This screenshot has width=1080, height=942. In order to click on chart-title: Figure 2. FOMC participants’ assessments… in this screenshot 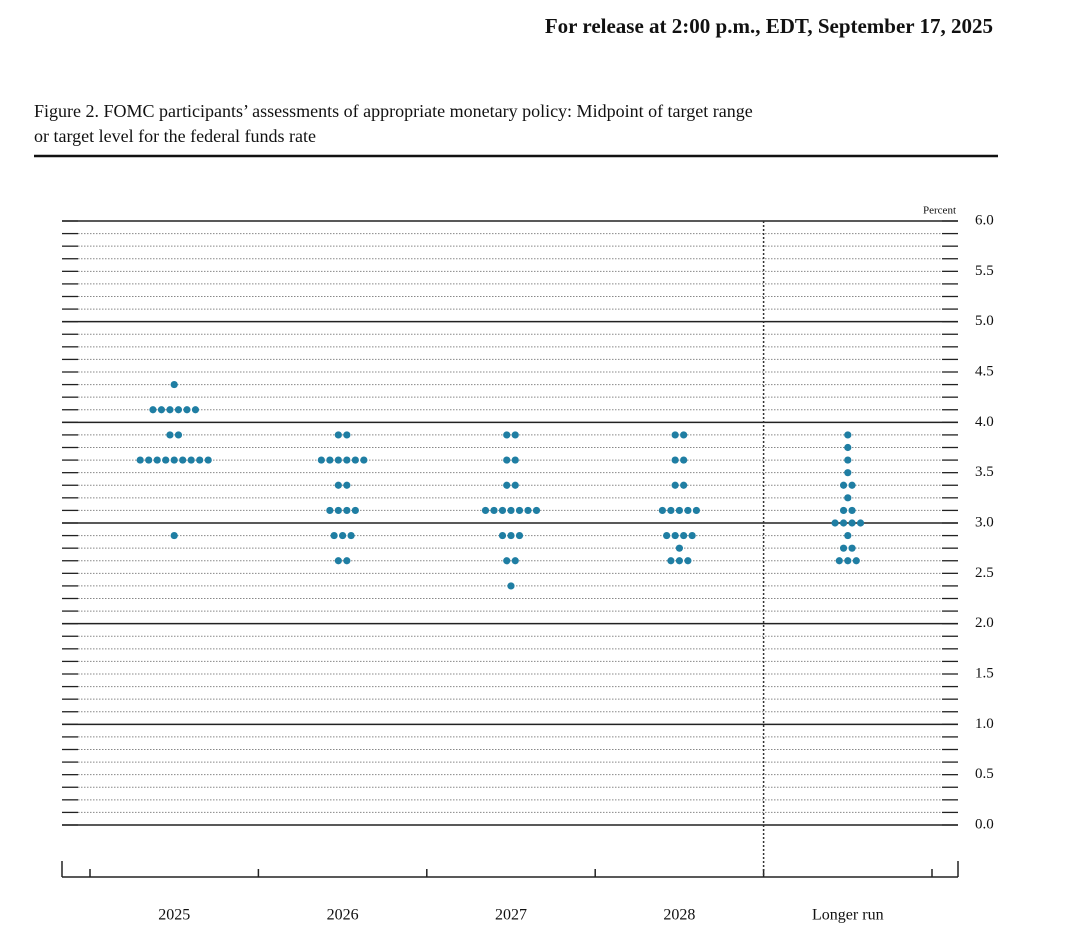, I will do `click(393, 111)`.